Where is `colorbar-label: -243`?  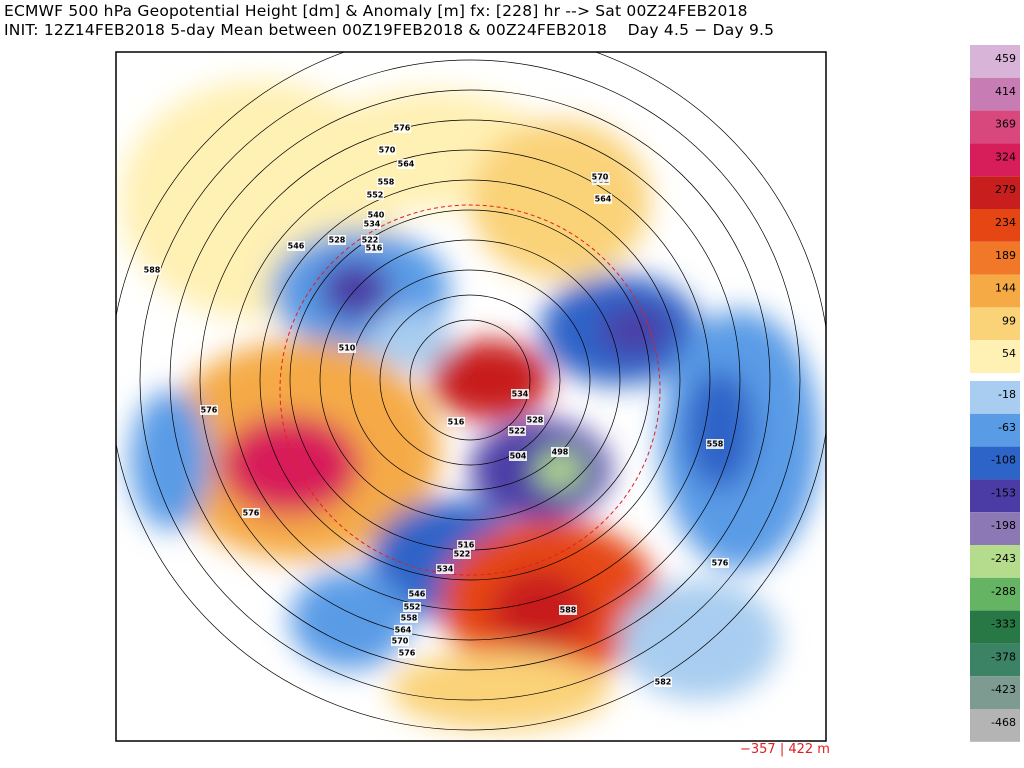
colorbar-label: -243 is located at coordinates (1003, 558).